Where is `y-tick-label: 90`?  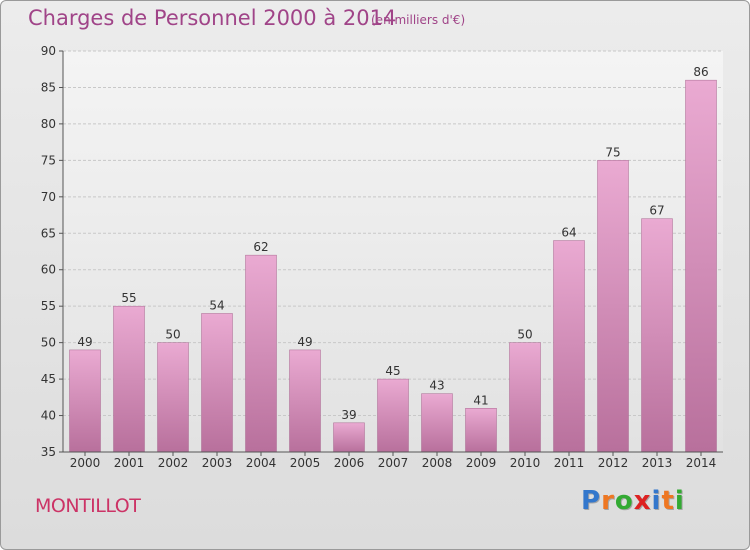
y-tick-label: 90 is located at coordinates (48, 51).